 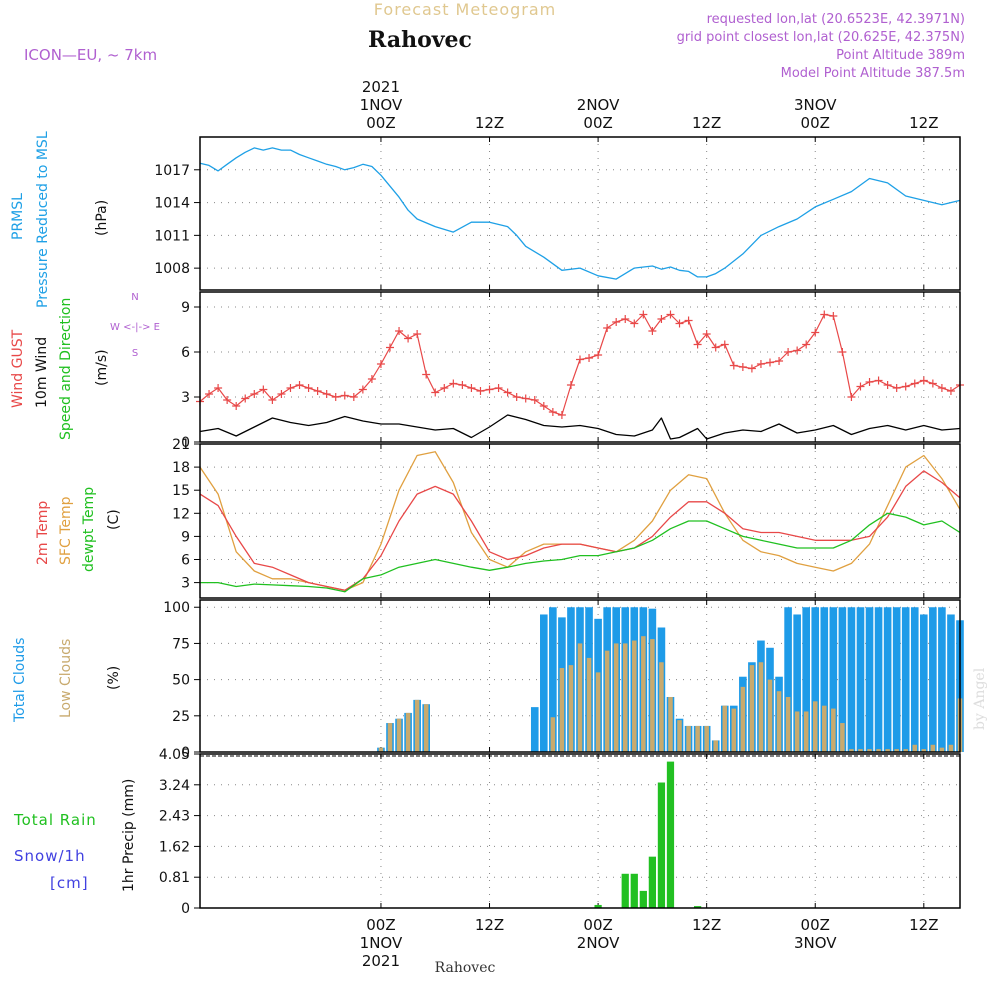 I want to click on clouds-total-label: Total Clouds, so click(x=20, y=680).